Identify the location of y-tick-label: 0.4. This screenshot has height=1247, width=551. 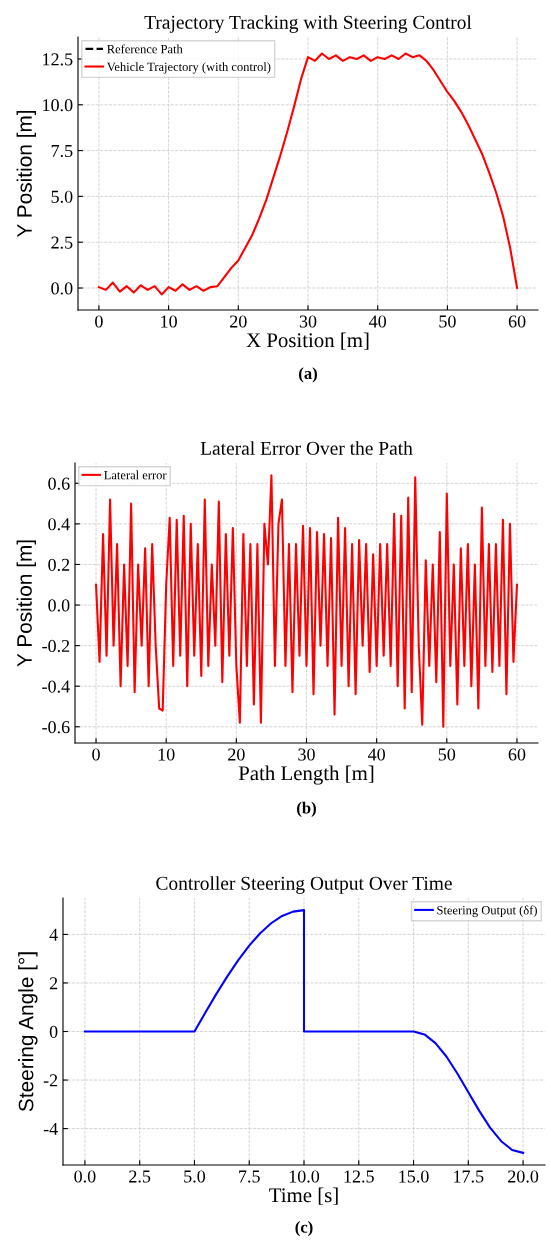
(59, 524).